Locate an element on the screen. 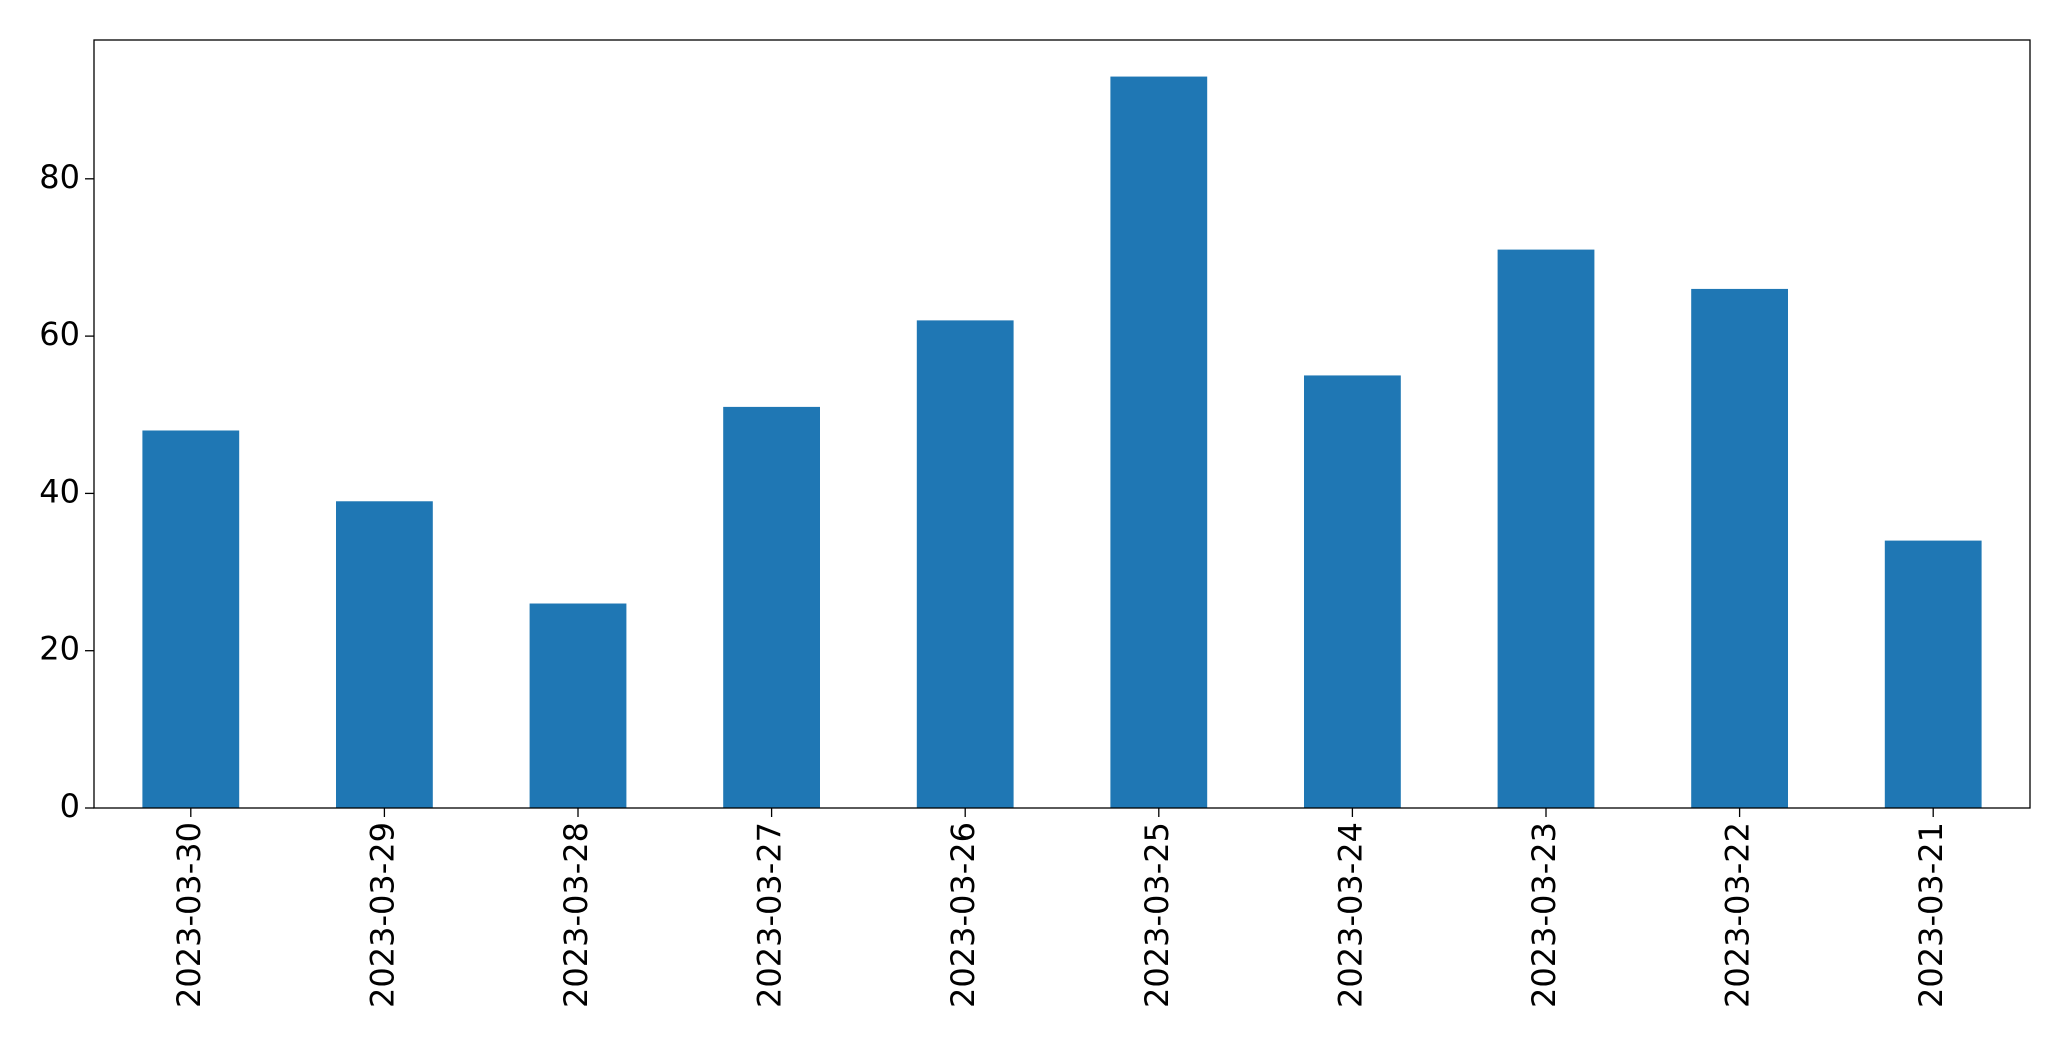 The width and height of the screenshot is (2071, 1061). x-tick-label: 2023-03-27 is located at coordinates (770, 915).